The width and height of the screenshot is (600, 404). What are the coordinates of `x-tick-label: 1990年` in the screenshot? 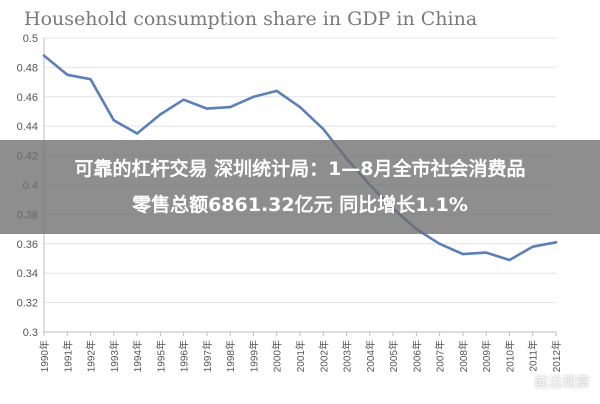 It's located at (44, 356).